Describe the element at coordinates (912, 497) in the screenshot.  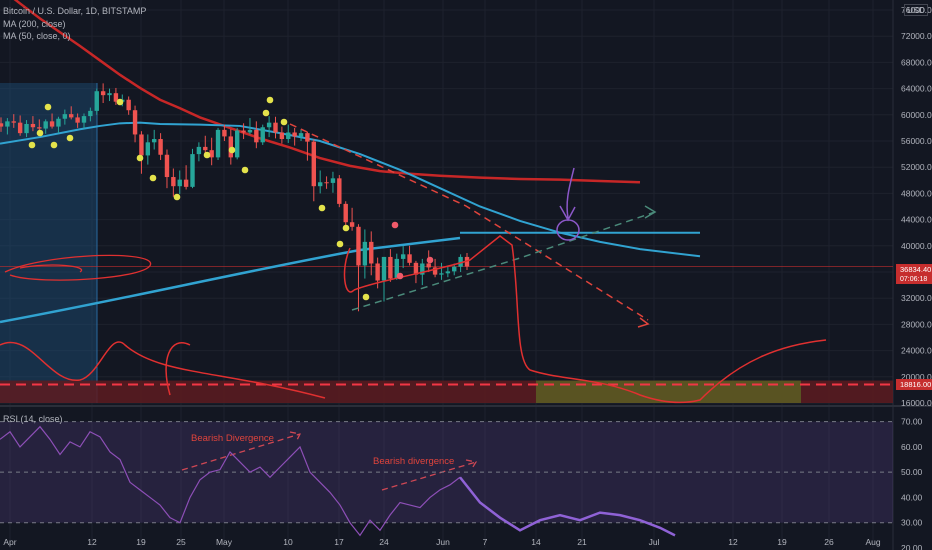
I see `rsi-tick-label: 40.00` at that location.